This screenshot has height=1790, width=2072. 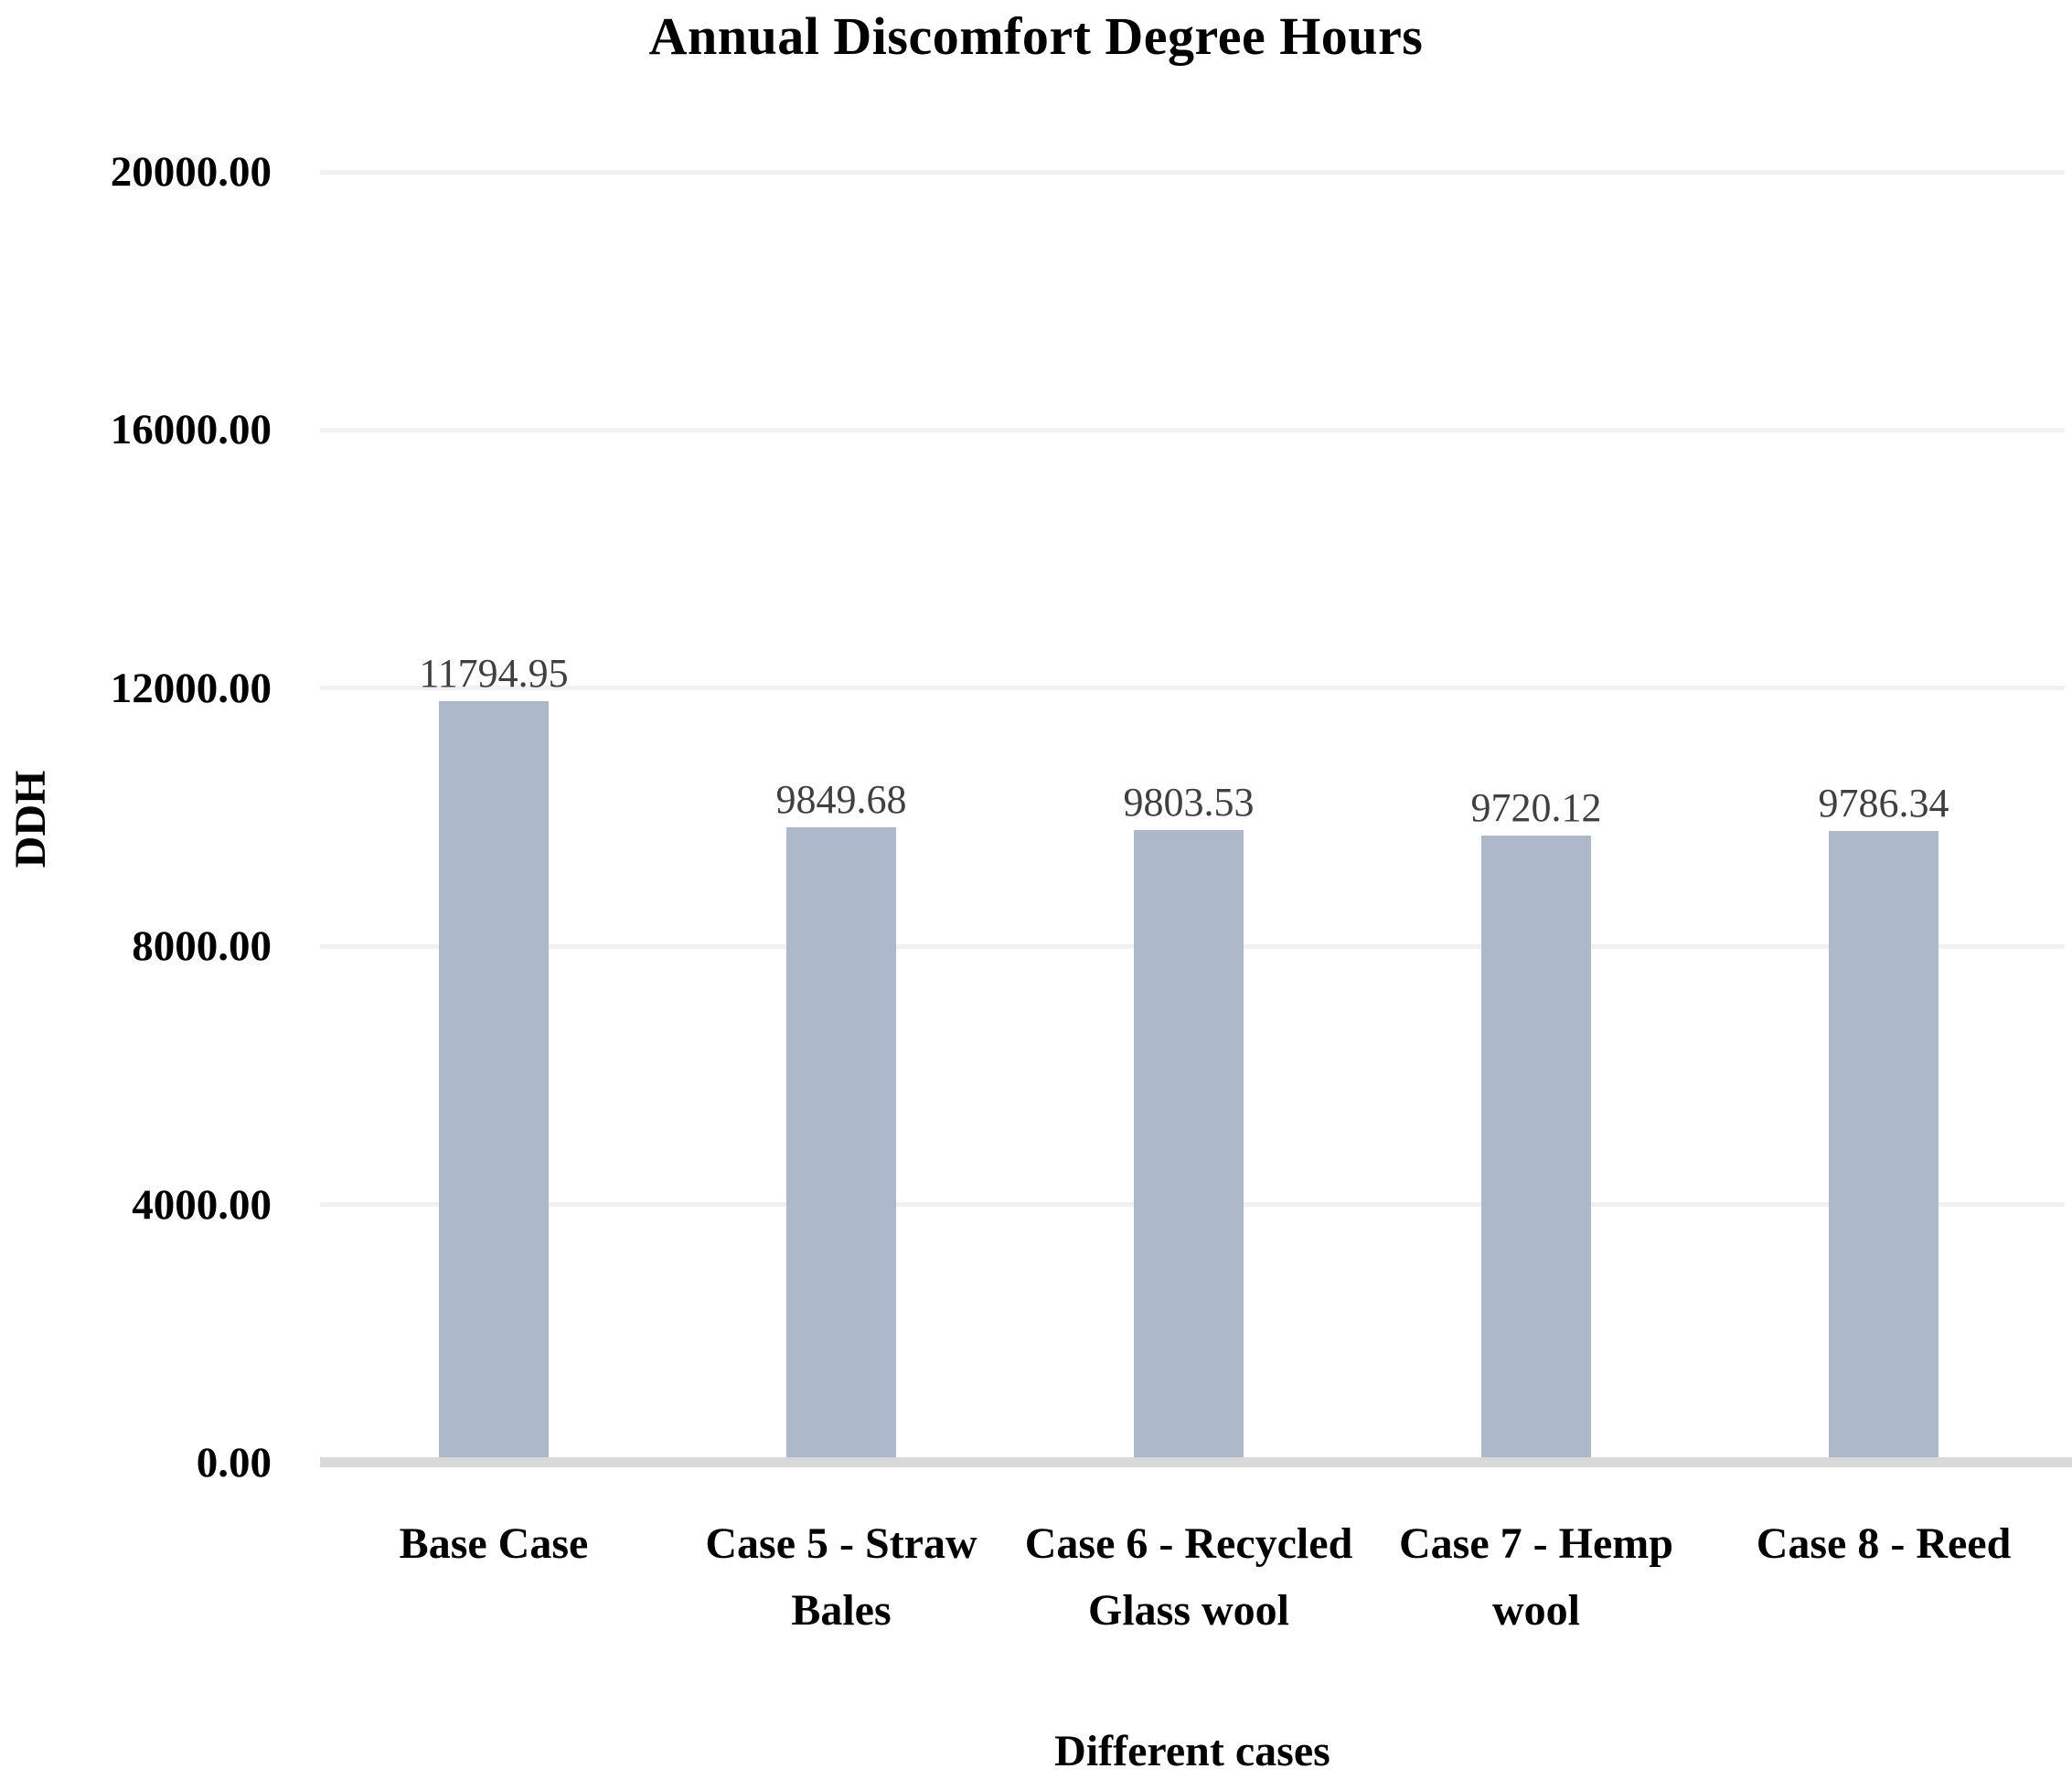 What do you see at coordinates (202, 946) in the screenshot?
I see `y-axis-tick-label: 8000.00` at bounding box center [202, 946].